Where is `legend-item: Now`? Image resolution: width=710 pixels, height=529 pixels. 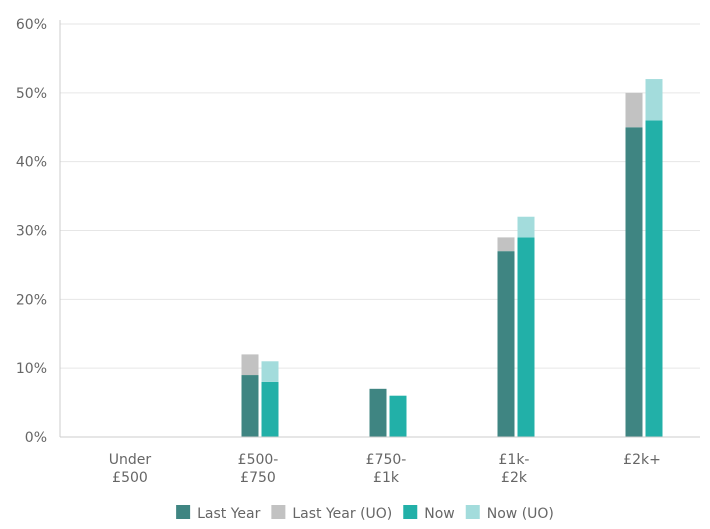
legend-item: Now is located at coordinates (429, 513).